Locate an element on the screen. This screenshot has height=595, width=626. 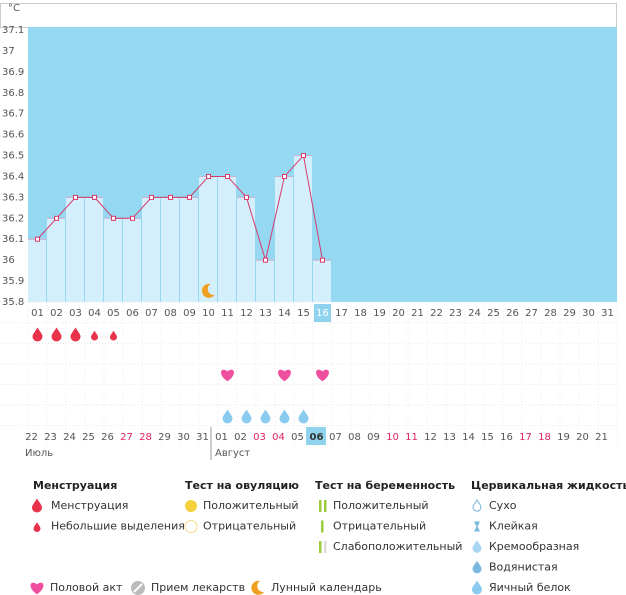
day-label: 03 is located at coordinates (75, 313).